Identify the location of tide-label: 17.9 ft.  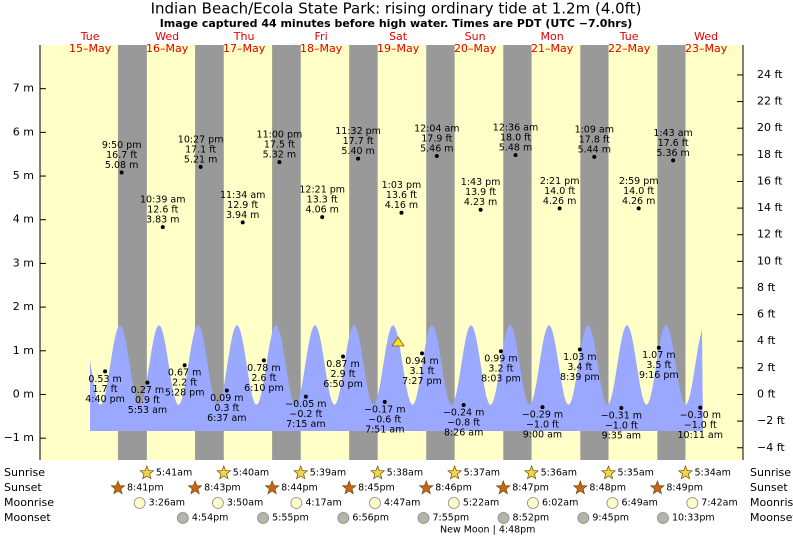
(436, 138).